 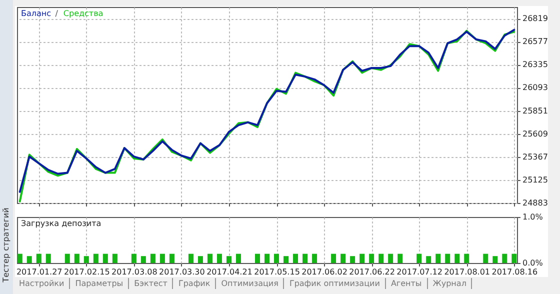 I want to click on text: Агенты, so click(x=407, y=283).